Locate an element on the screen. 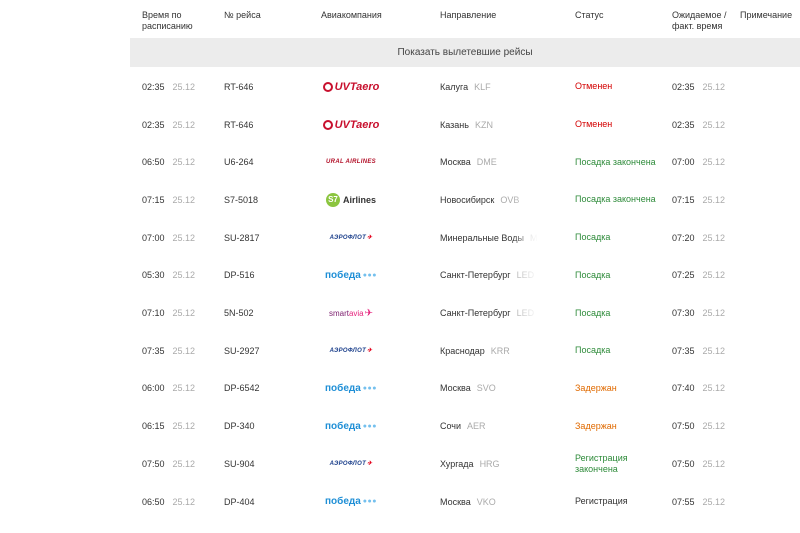 The height and width of the screenshot is (533, 800). expected-time: 07:30 is located at coordinates (683, 313).